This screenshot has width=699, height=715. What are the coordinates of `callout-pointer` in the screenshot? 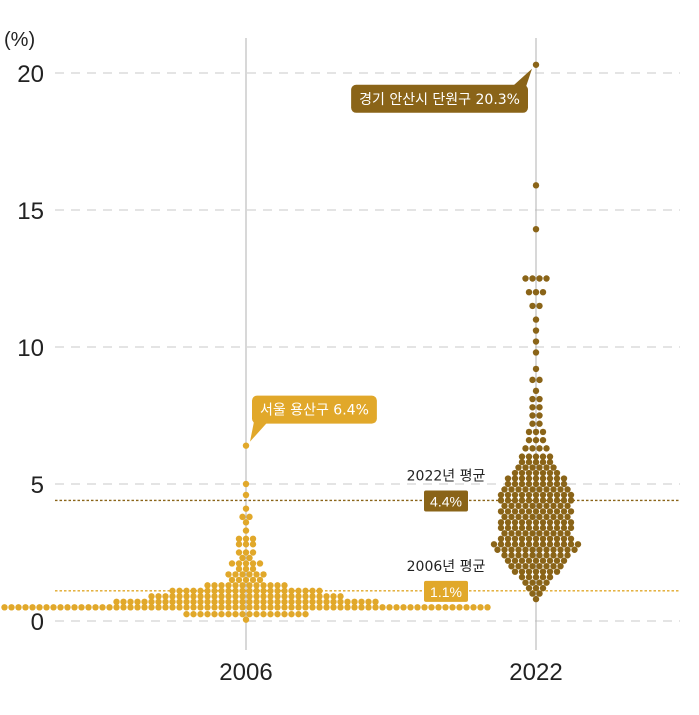 It's located at (522, 77).